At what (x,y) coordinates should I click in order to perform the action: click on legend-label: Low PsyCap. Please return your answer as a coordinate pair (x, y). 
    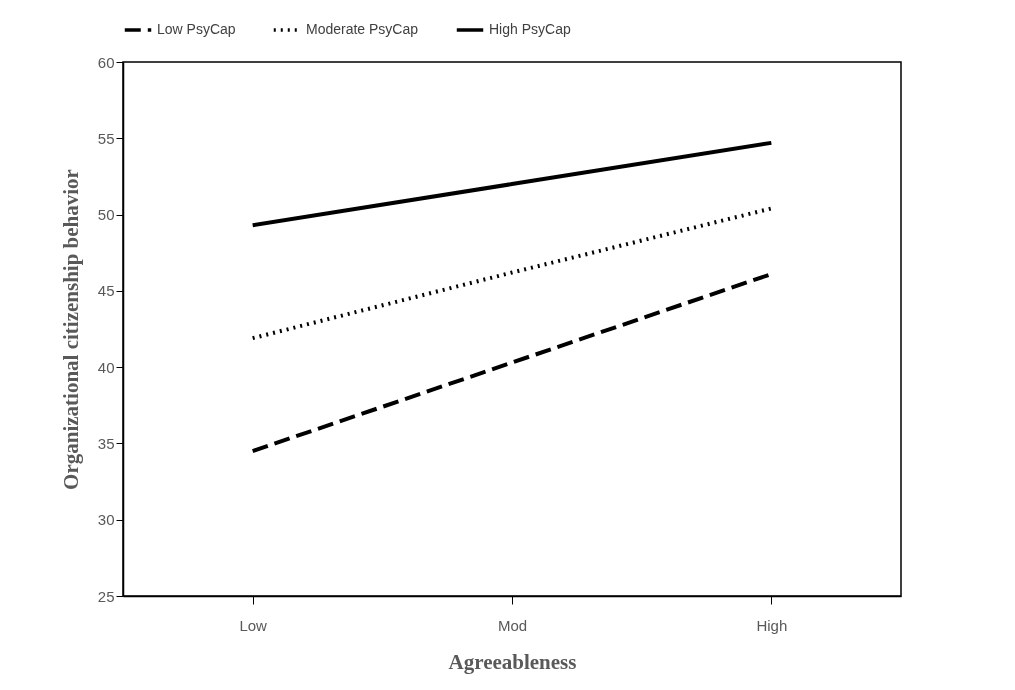
    Looking at the image, I should click on (196, 29).